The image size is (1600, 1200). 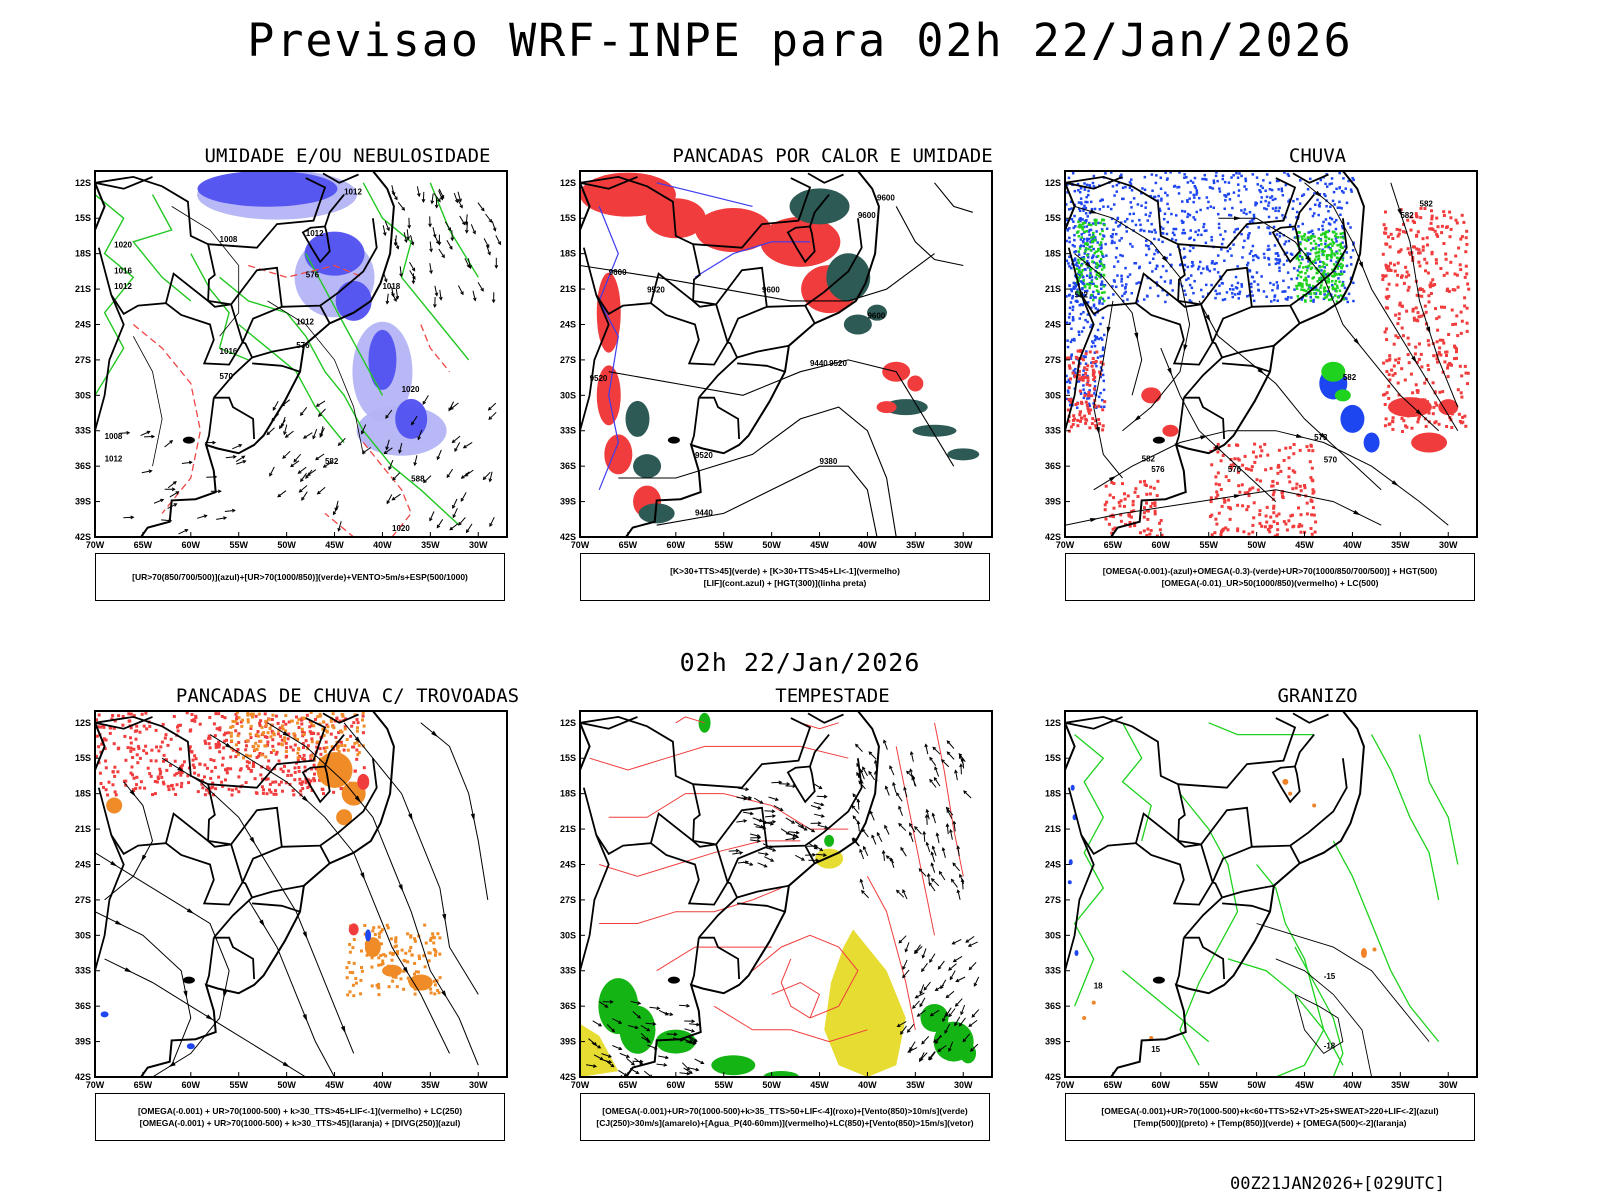 What do you see at coordinates (800, 662) in the screenshot?
I see `forecast-time-label: 02h 22/Jan/2026` at bounding box center [800, 662].